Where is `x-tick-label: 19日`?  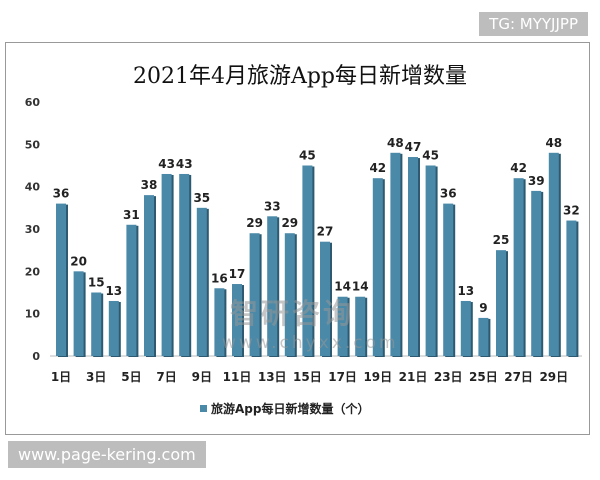
x-tick-label: 19日 is located at coordinates (377, 377).